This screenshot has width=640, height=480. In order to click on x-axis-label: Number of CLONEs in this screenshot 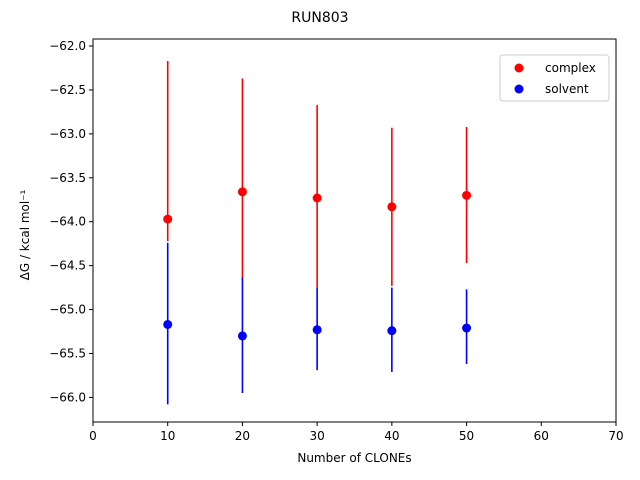, I will do `click(354, 458)`.